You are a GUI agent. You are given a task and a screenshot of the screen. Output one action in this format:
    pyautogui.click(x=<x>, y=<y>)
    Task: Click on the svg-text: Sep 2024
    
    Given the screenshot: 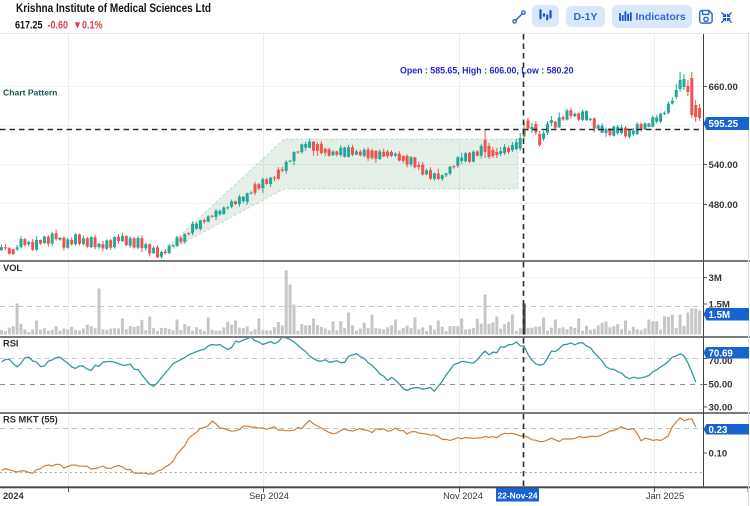 What is the action you would take?
    pyautogui.click(x=269, y=496)
    